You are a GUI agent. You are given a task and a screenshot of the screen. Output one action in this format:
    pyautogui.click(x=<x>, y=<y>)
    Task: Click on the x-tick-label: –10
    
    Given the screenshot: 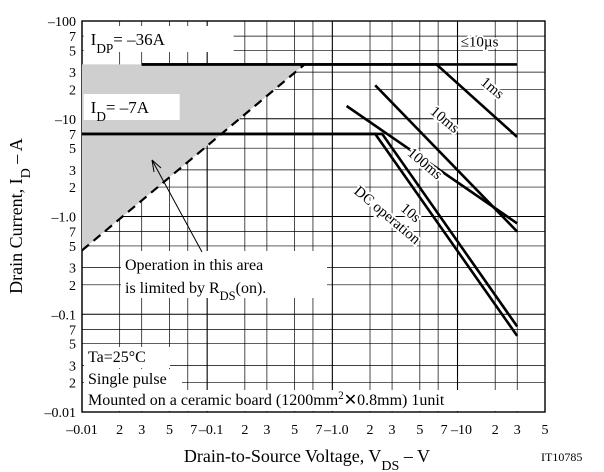 What is the action you would take?
    pyautogui.click(x=461, y=430)
    